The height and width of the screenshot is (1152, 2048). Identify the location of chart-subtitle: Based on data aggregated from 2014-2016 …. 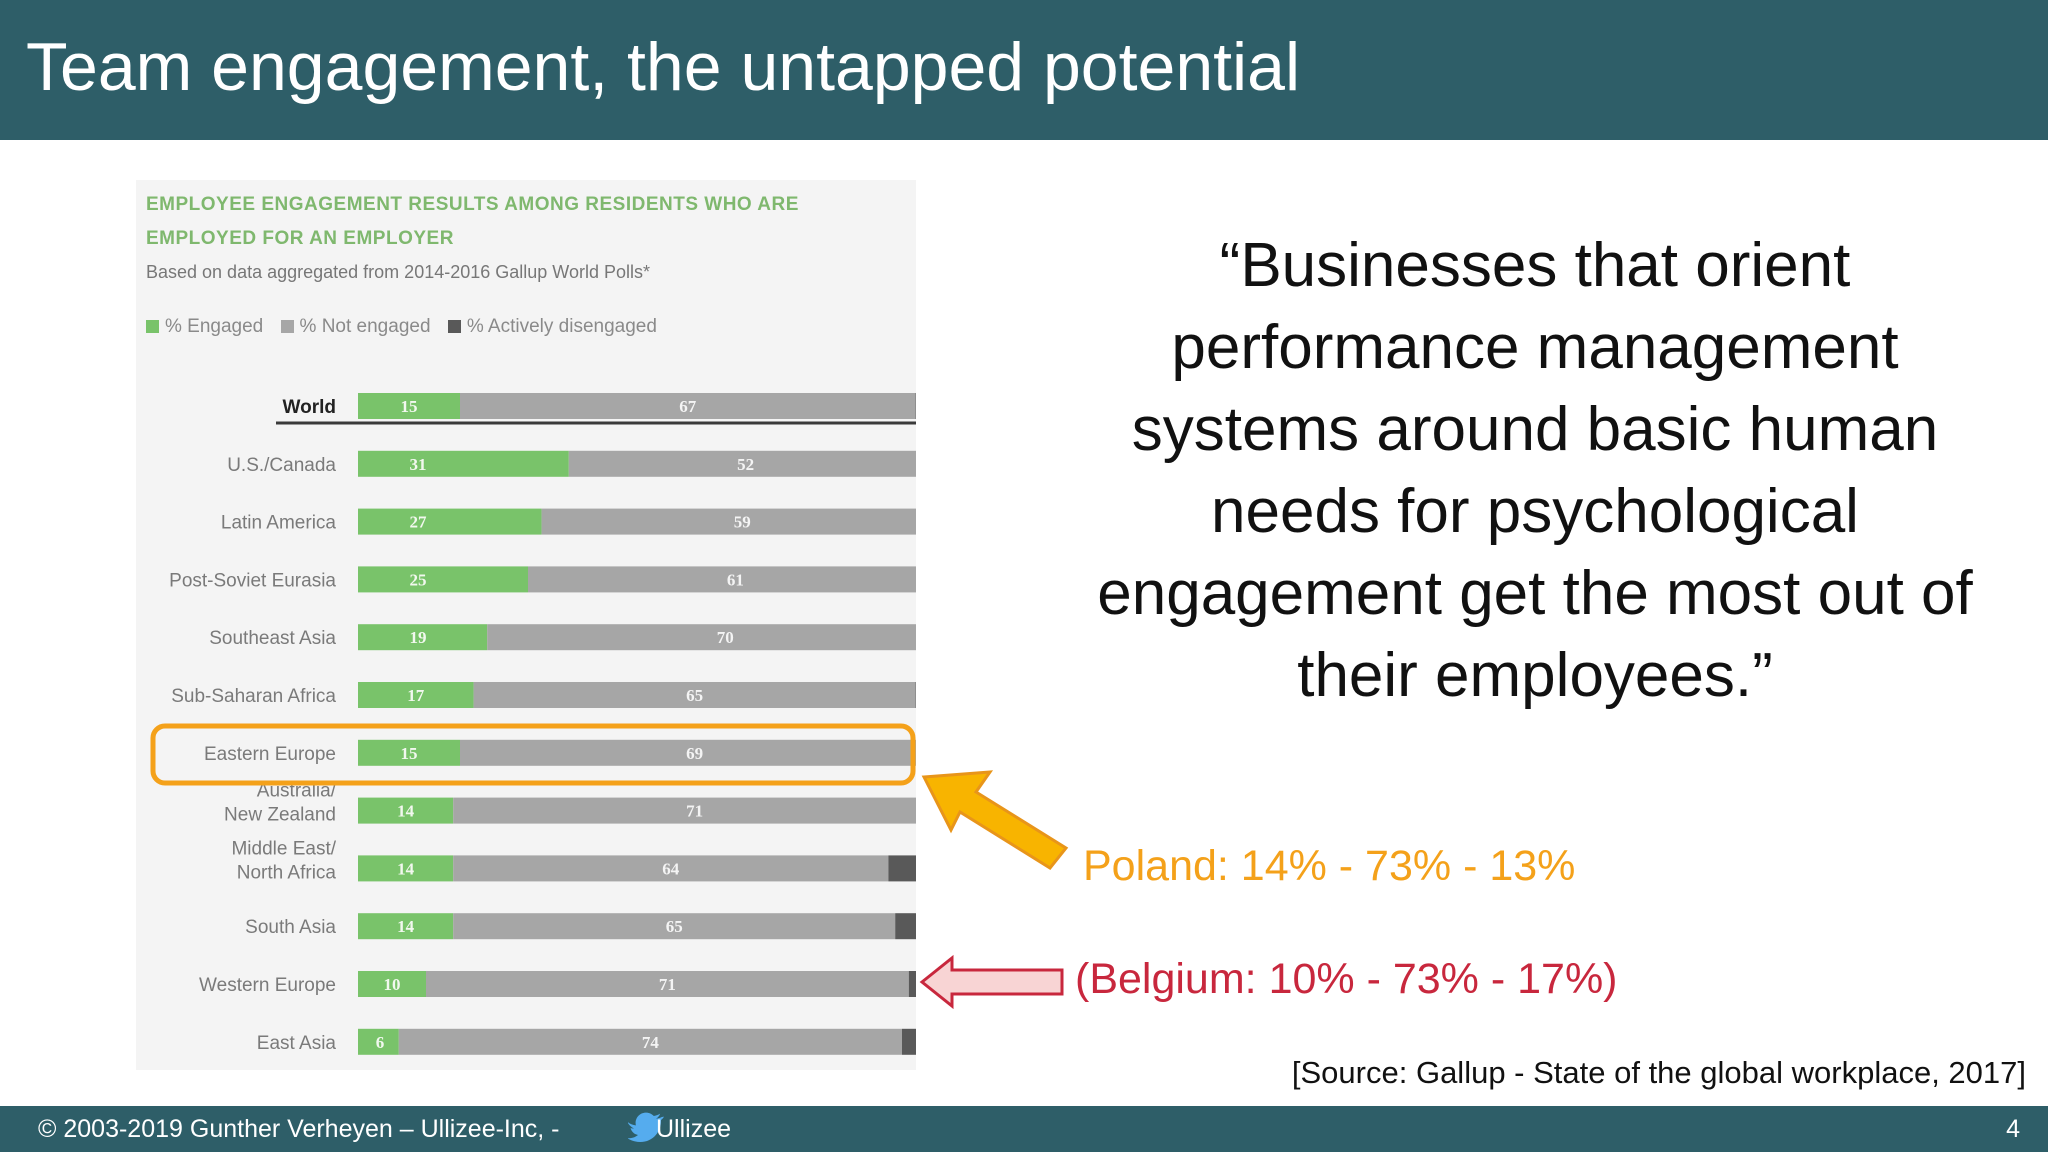
(398, 272).